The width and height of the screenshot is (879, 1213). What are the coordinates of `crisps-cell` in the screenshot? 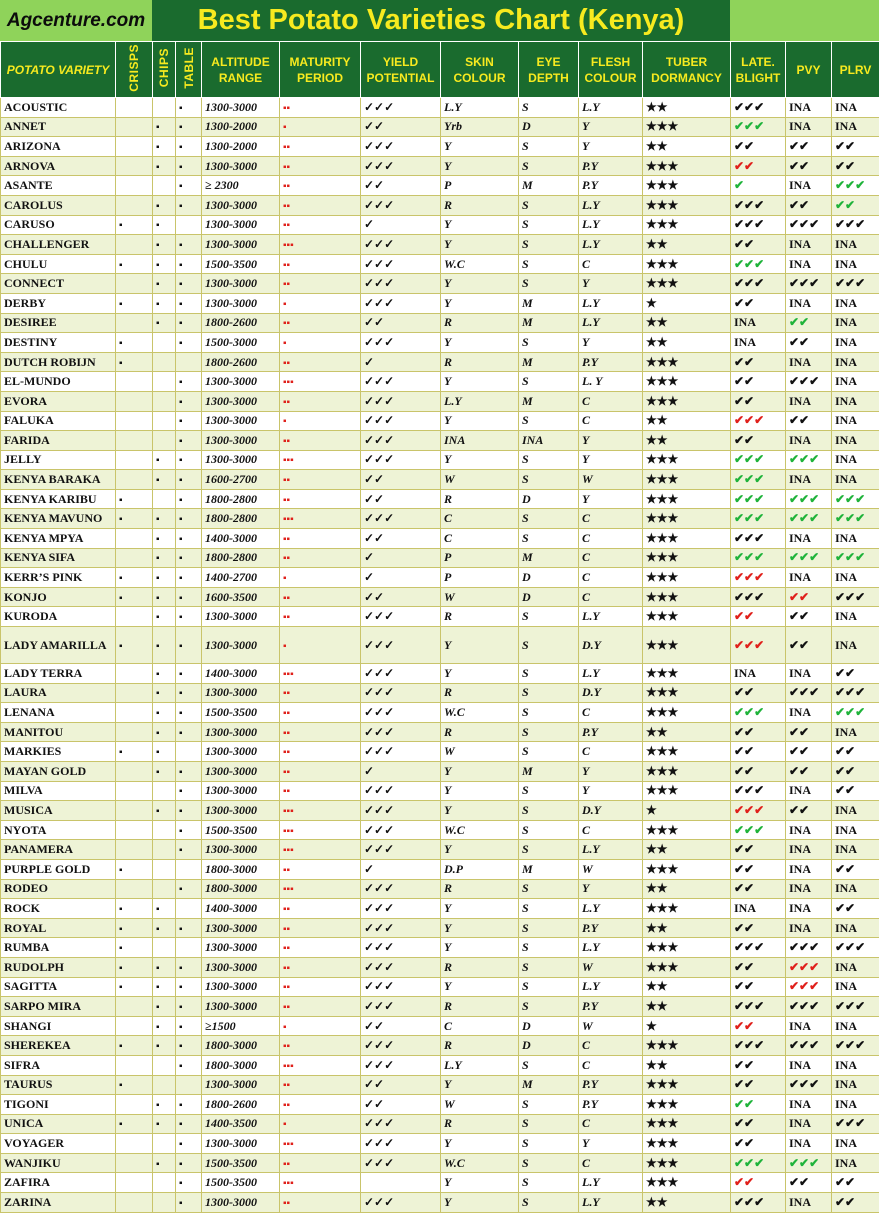 It's located at (134, 811).